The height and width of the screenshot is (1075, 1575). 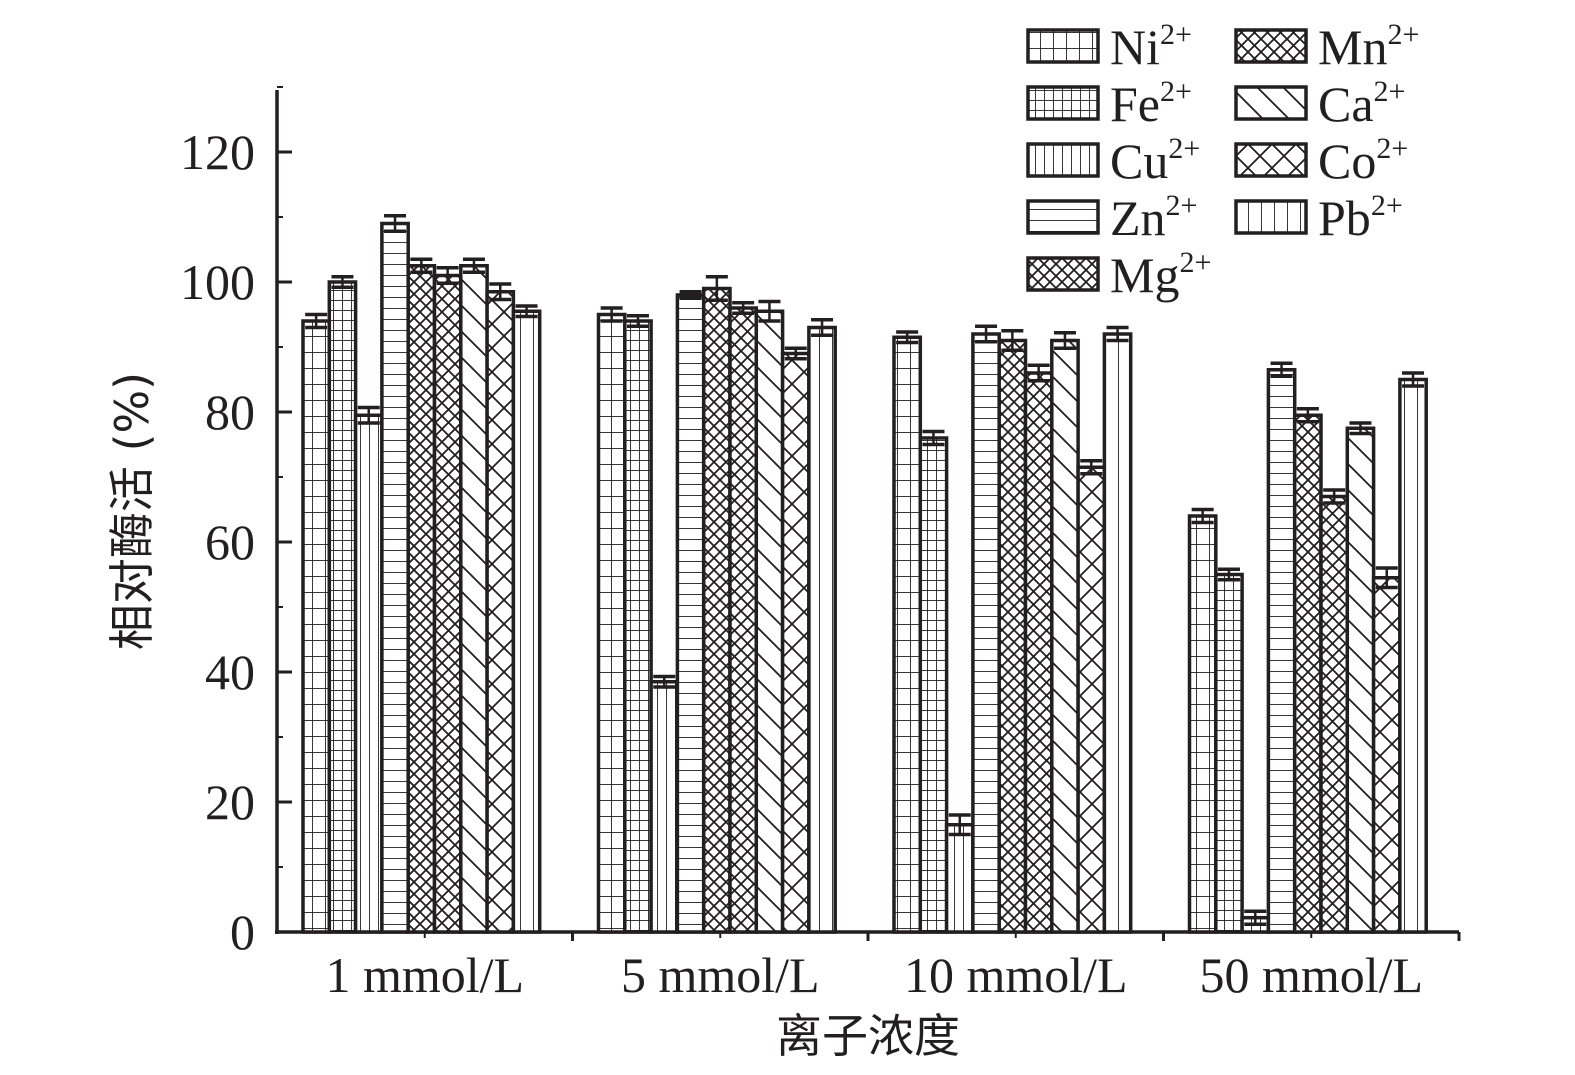 What do you see at coordinates (1151, 46) in the screenshot?
I see `legend-label: Ni2+` at bounding box center [1151, 46].